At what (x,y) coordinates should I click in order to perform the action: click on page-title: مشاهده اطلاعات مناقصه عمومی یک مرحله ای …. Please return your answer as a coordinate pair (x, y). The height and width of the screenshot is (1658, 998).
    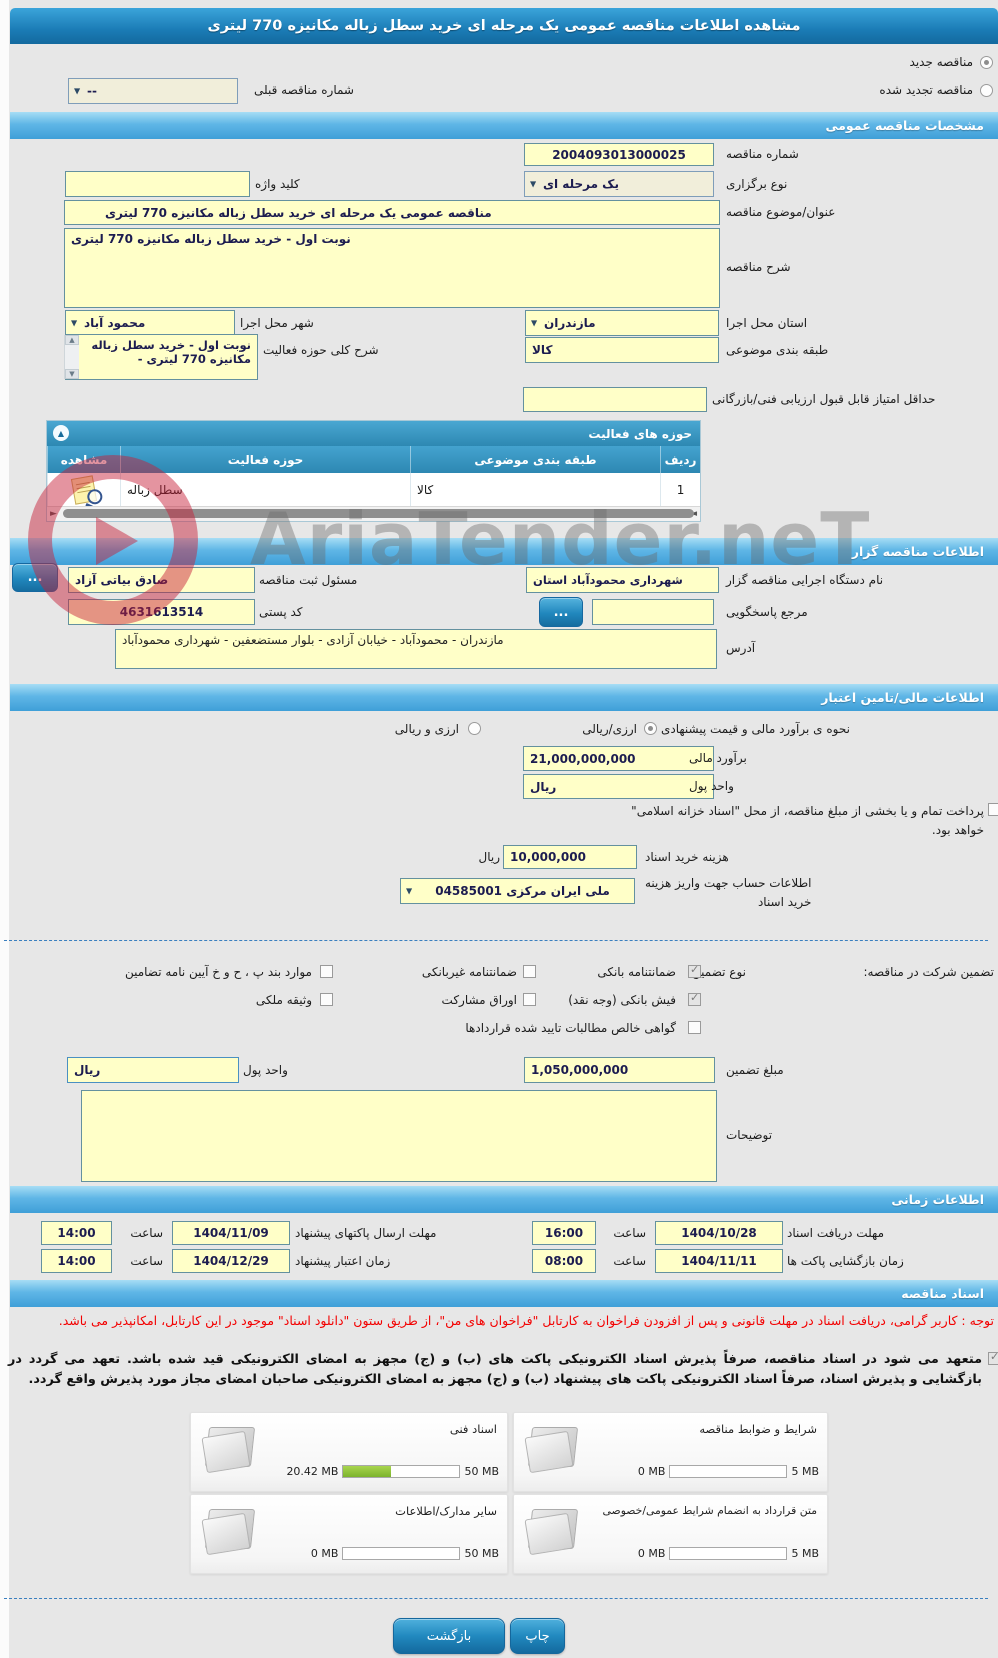
    Looking at the image, I should click on (504, 26).